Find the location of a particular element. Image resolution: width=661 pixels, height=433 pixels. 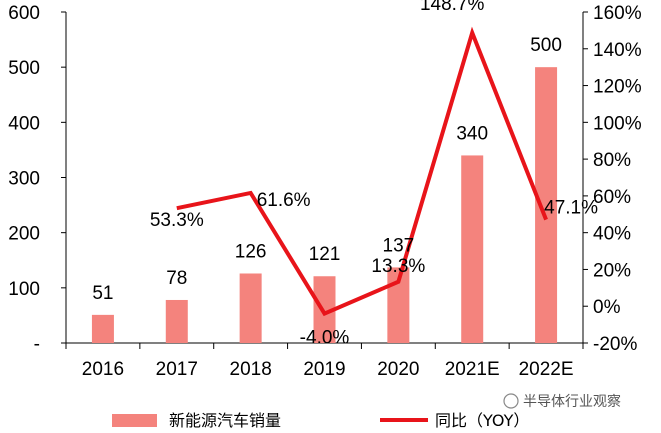

legend: 新能源汽车销量 同比（YOY） is located at coordinates (320, 420).